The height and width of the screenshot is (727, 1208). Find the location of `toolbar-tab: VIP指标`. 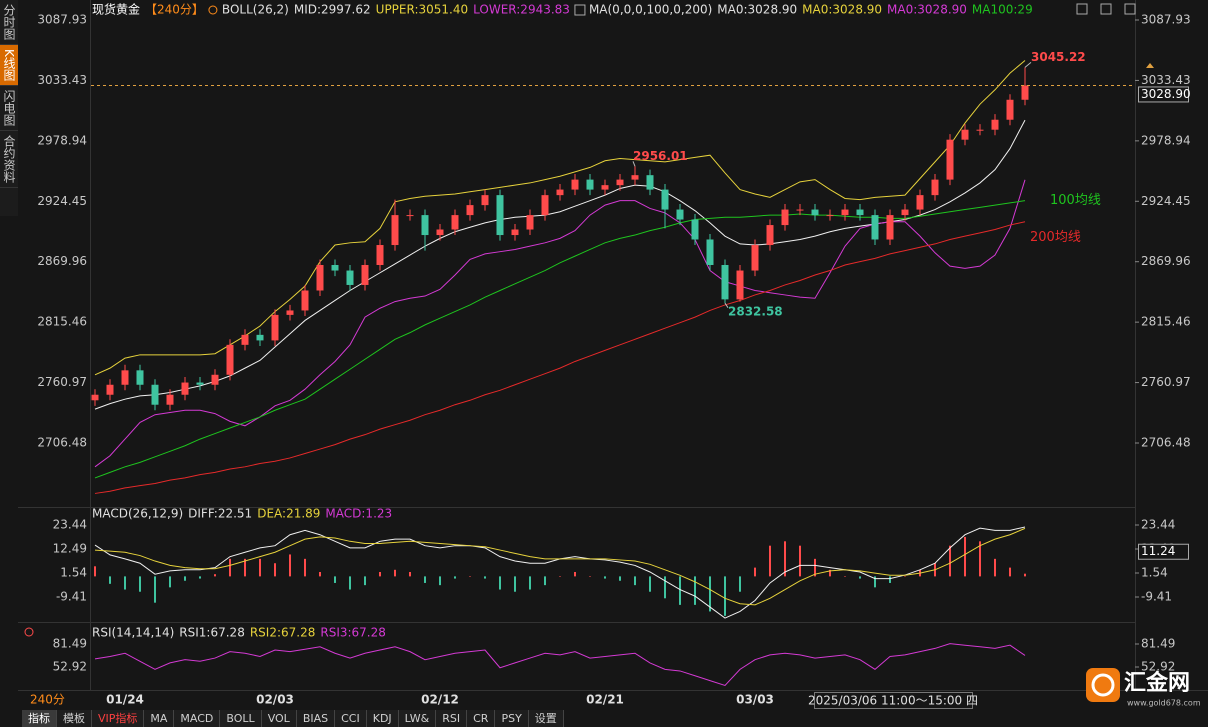

toolbar-tab: VIP指标 is located at coordinates (118, 718).